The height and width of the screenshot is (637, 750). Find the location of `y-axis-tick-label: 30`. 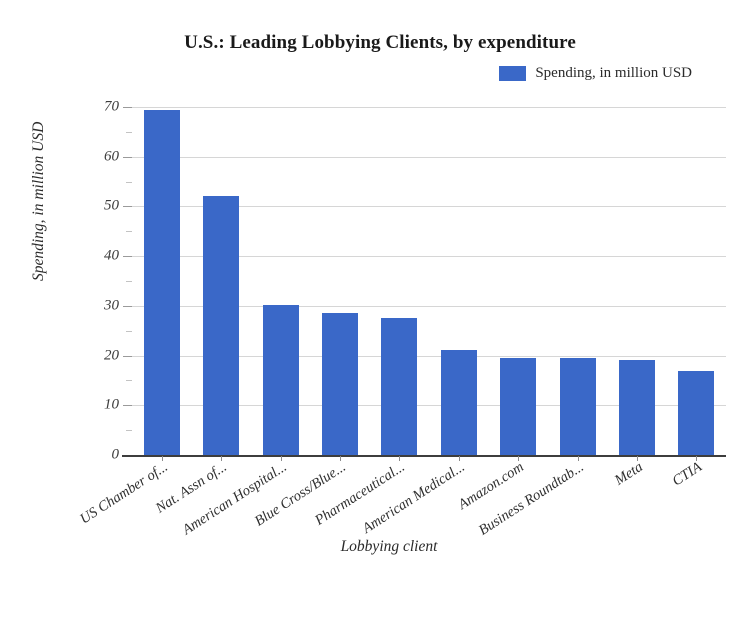

y-axis-tick-label: 30 is located at coordinates (111, 305).